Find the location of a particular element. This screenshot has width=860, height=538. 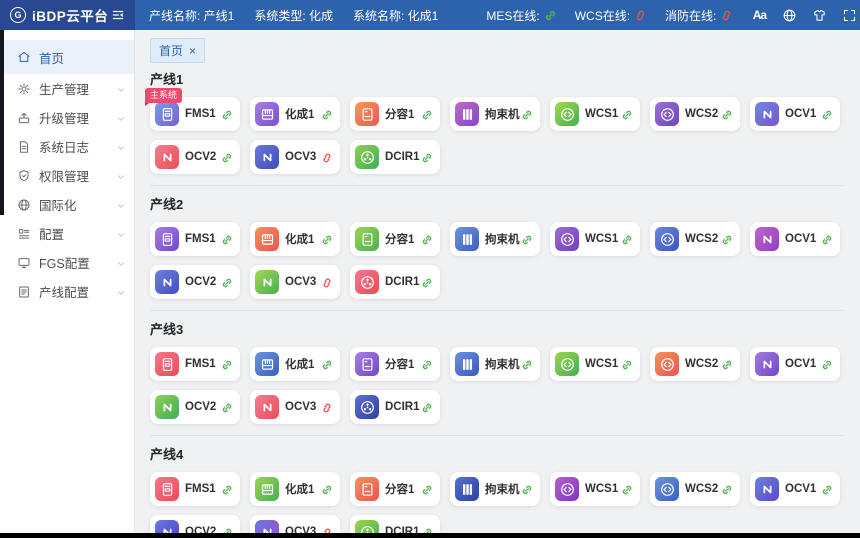

sidebar-collapse-icon is located at coordinates (118, 15).